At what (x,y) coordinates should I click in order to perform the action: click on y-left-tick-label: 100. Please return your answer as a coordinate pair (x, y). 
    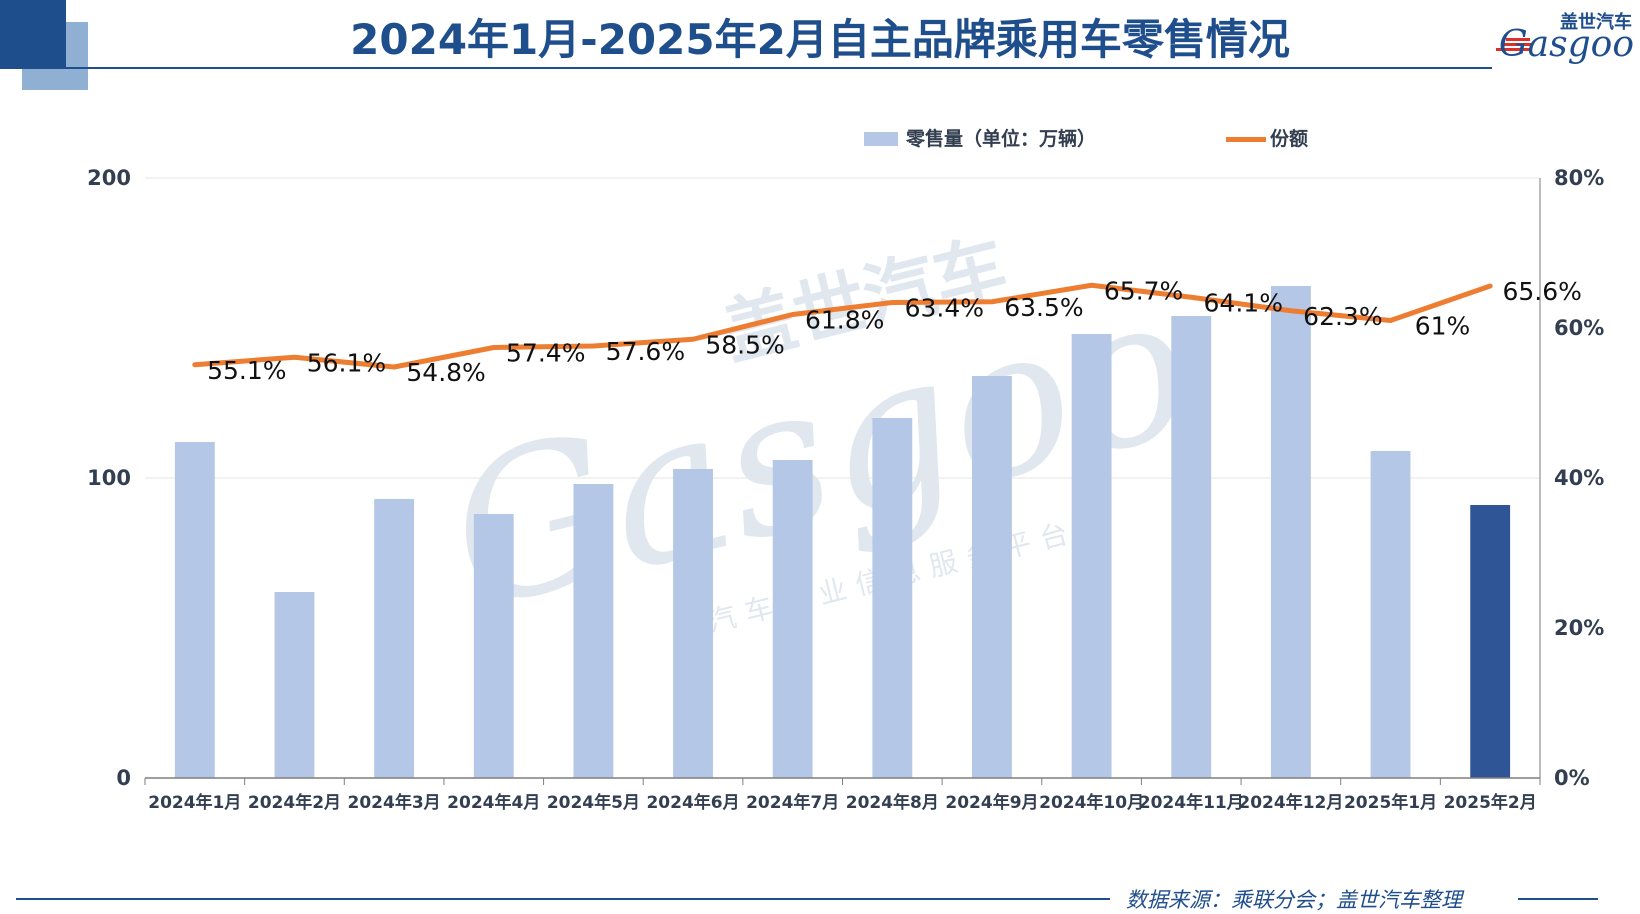
    Looking at the image, I should click on (109, 478).